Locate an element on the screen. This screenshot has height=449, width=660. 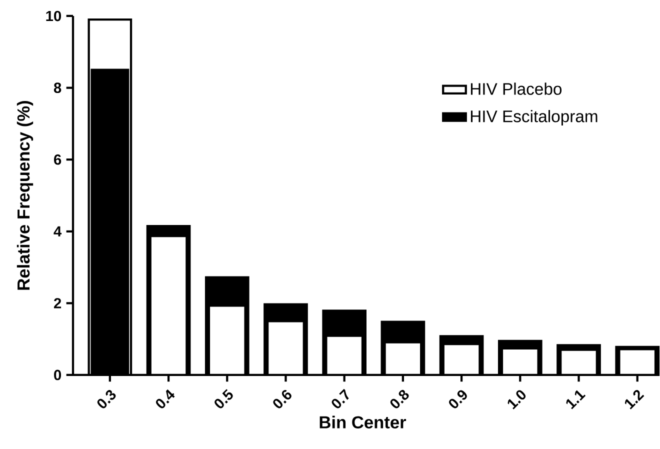
x-tick-label: 1.1 is located at coordinates (576, 400).